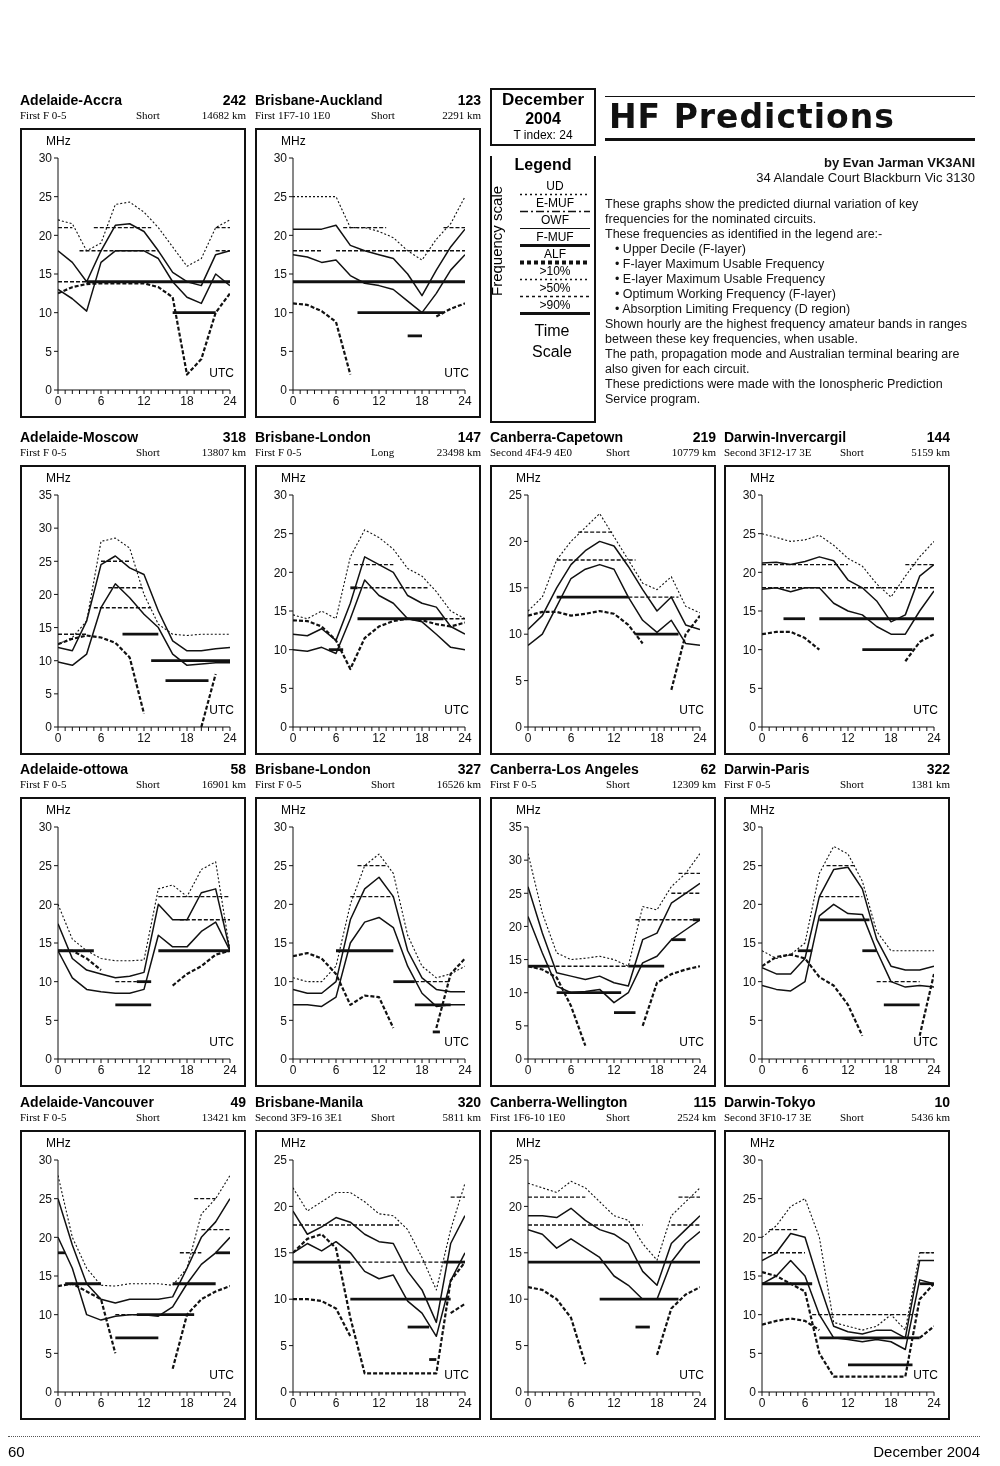 The height and width of the screenshot is (1466, 1000). I want to click on text: 5159 km, so click(930, 453).